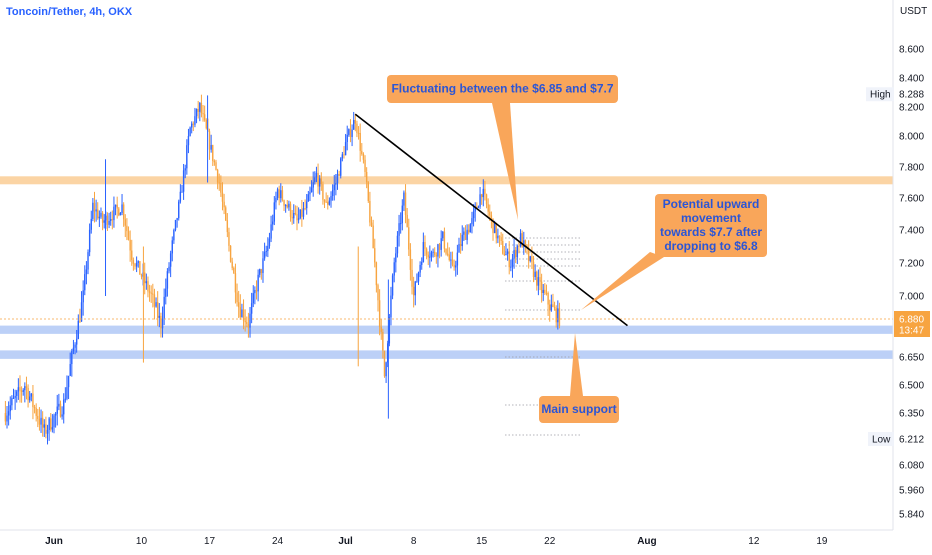  Describe the element at coordinates (881, 439) in the screenshot. I see `low-marker-bg` at that location.